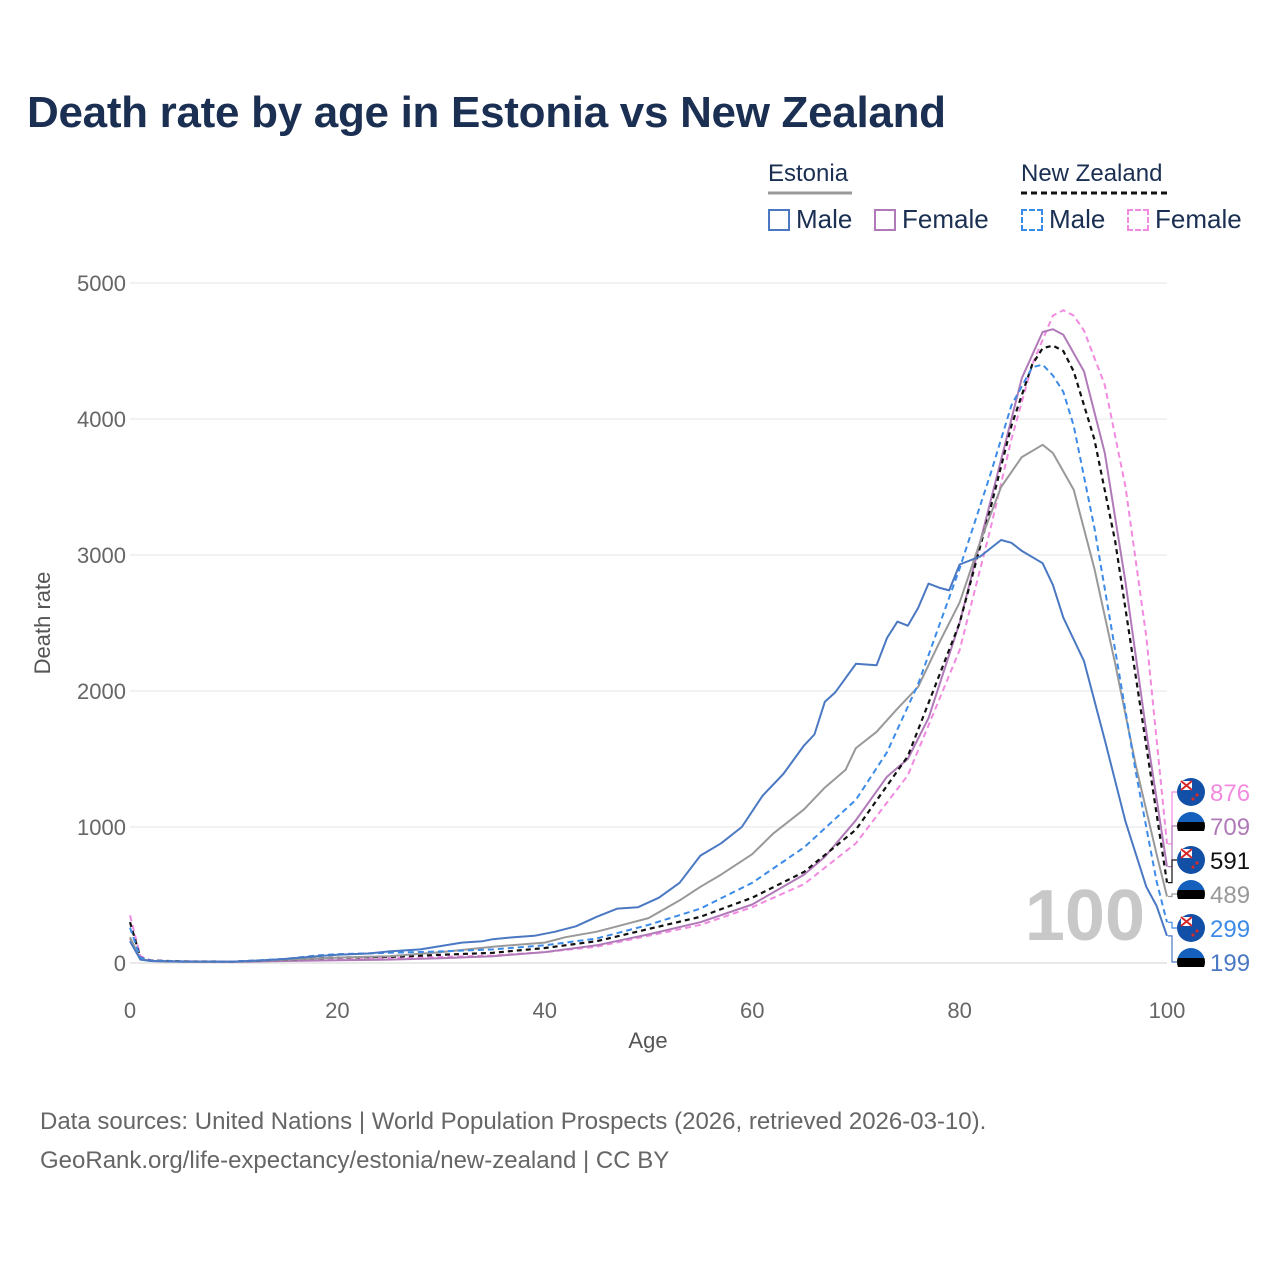  I want to click on x-axis-ticks: 0 20 40 60 80 100, so click(654, 1010).